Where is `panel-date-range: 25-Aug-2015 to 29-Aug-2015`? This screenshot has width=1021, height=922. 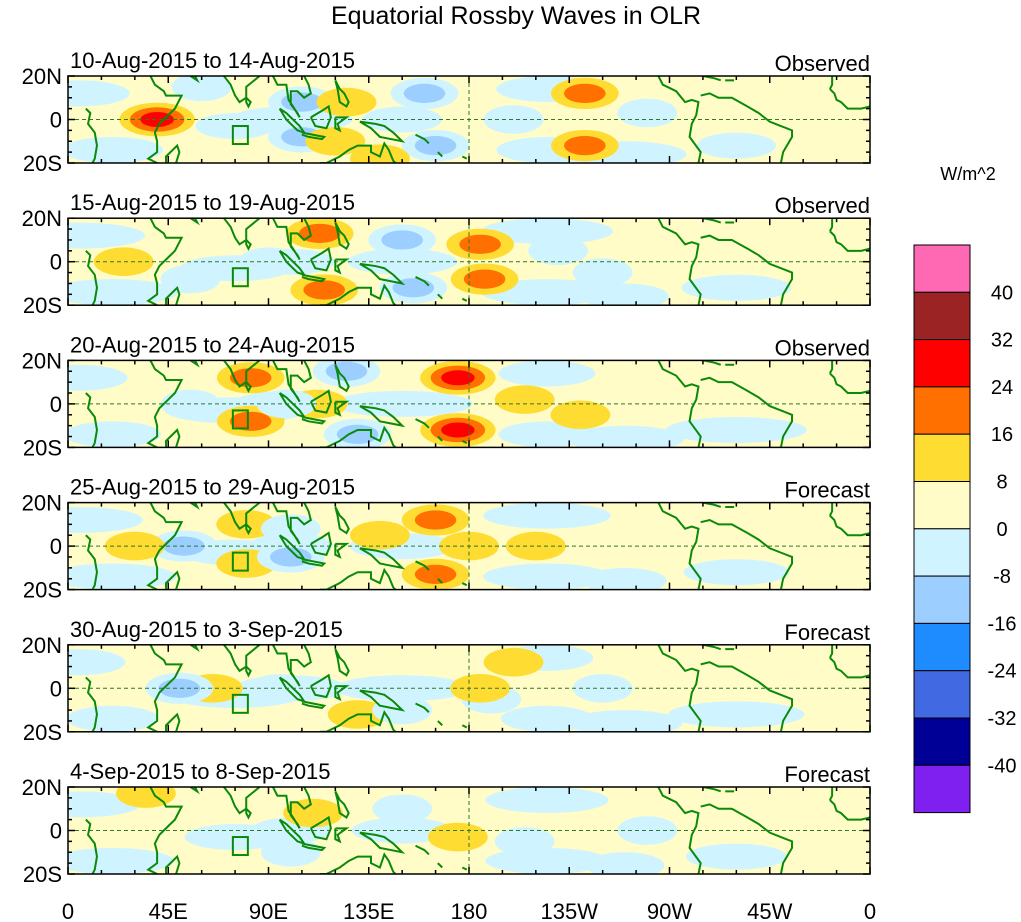 panel-date-range: 25-Aug-2015 to 29-Aug-2015 is located at coordinates (212, 487).